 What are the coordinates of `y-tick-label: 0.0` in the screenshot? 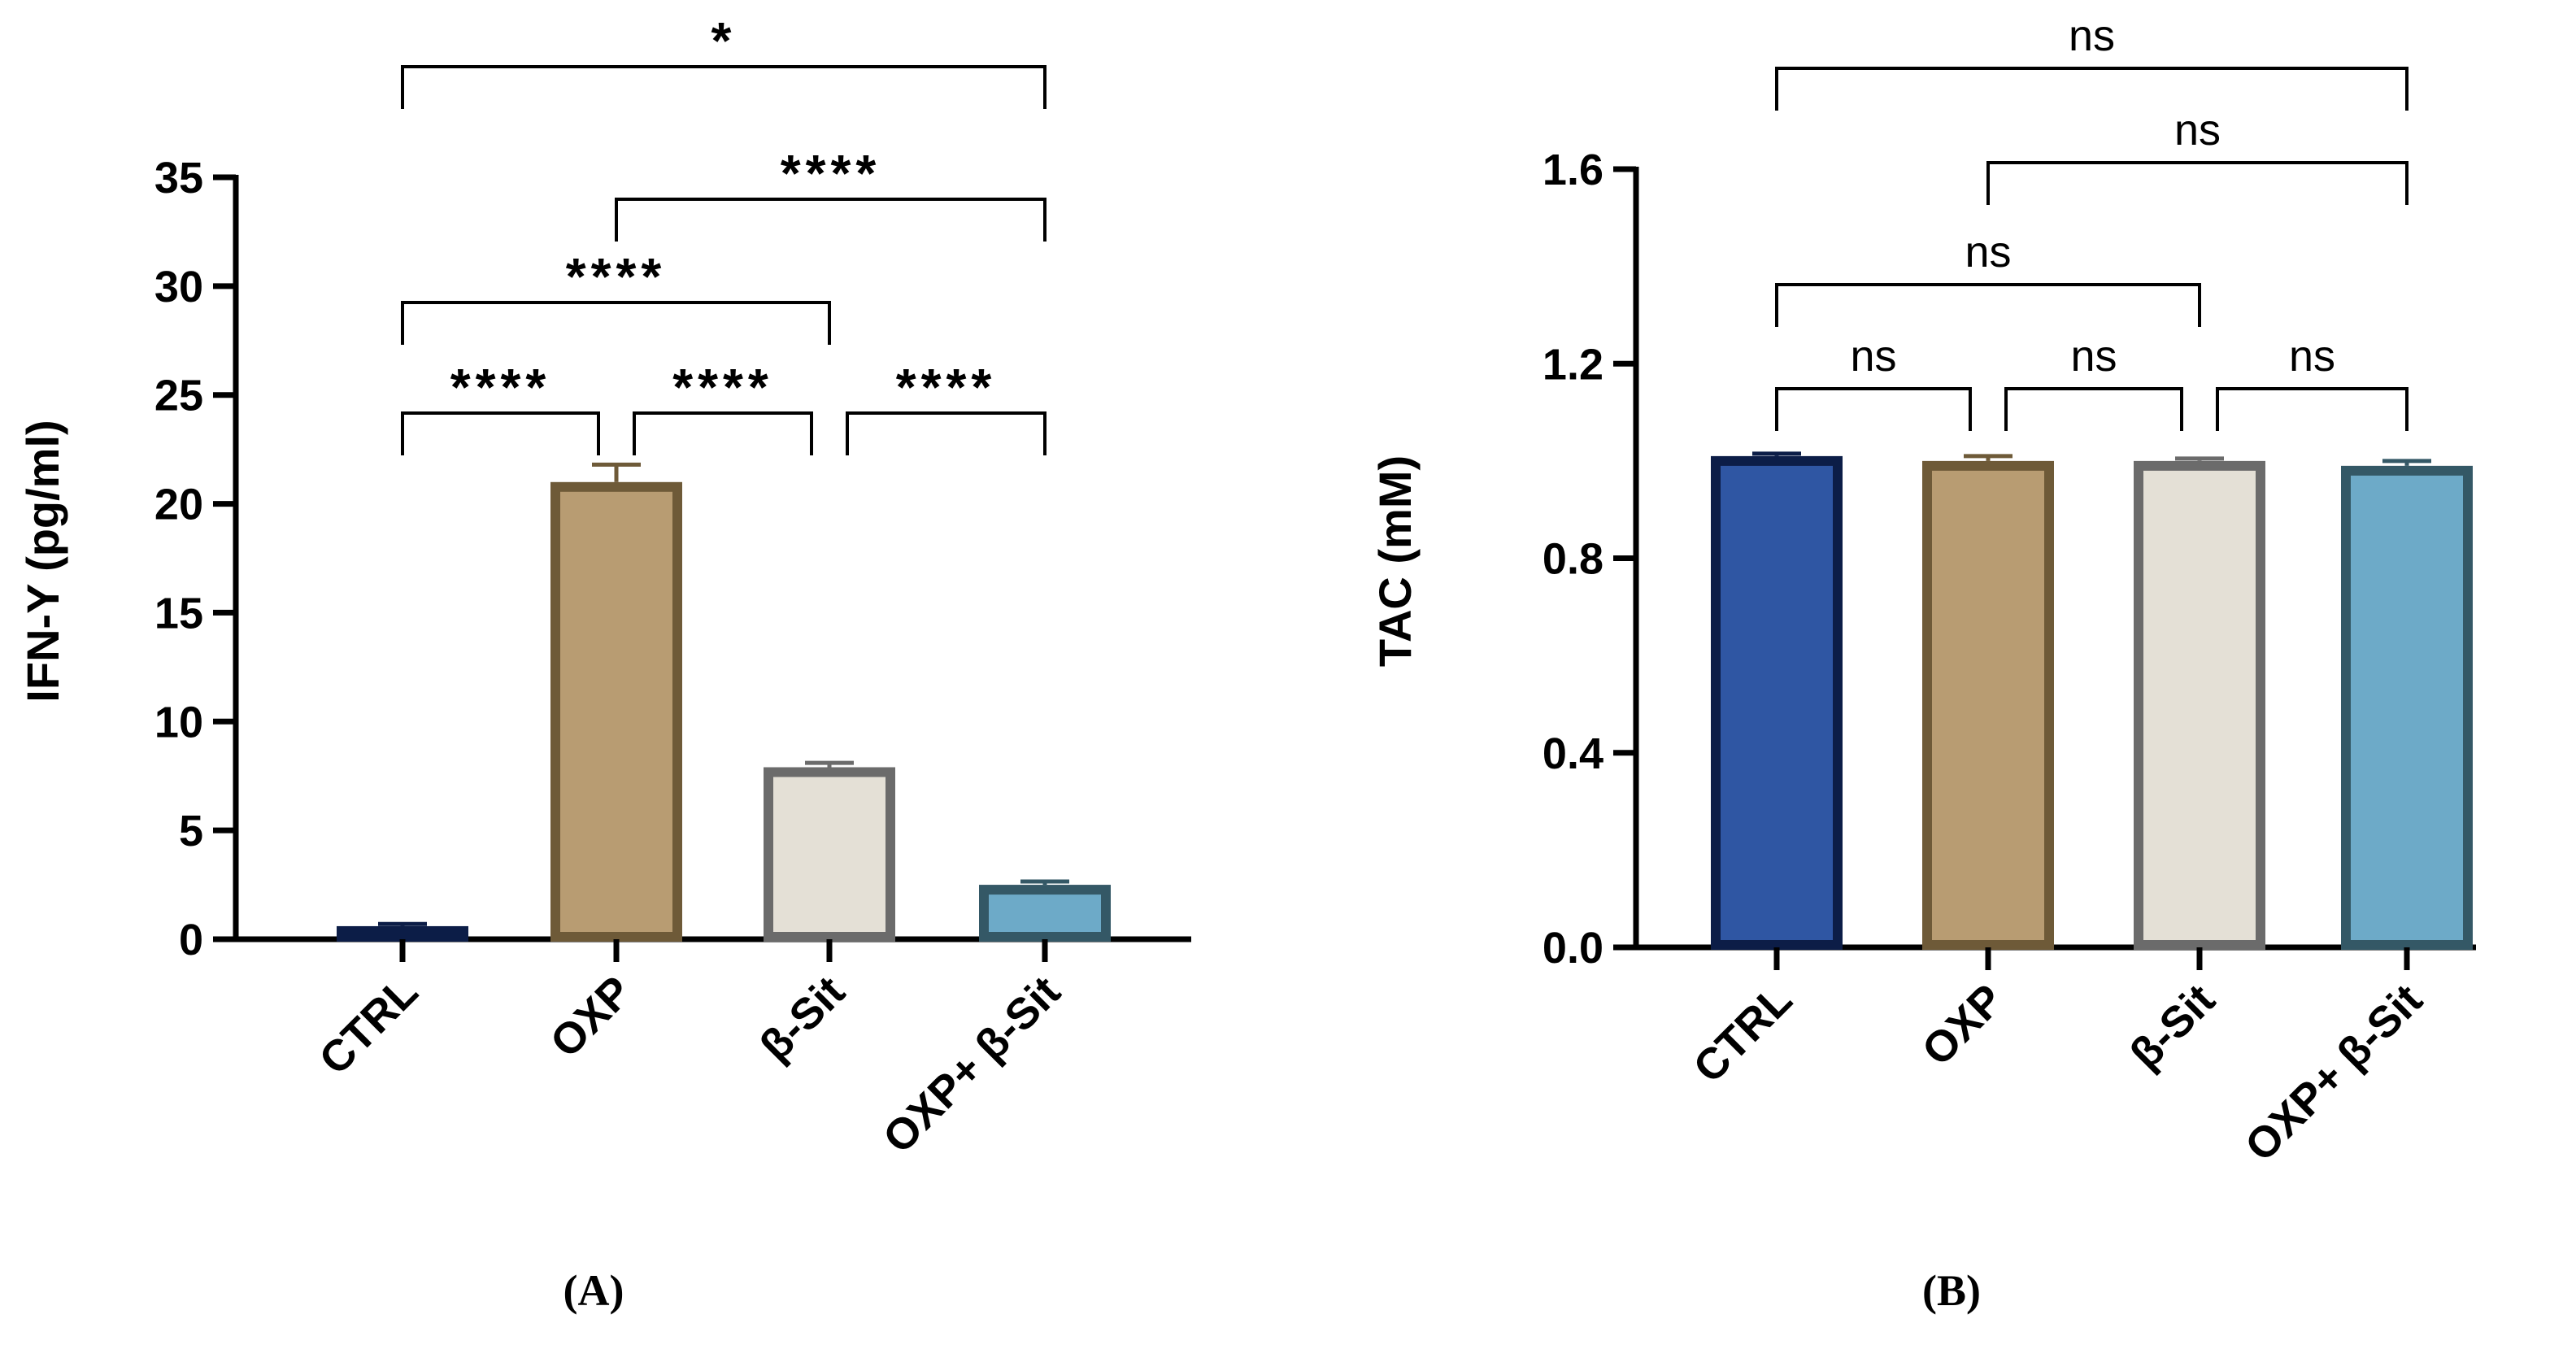 It's located at (1573, 948).